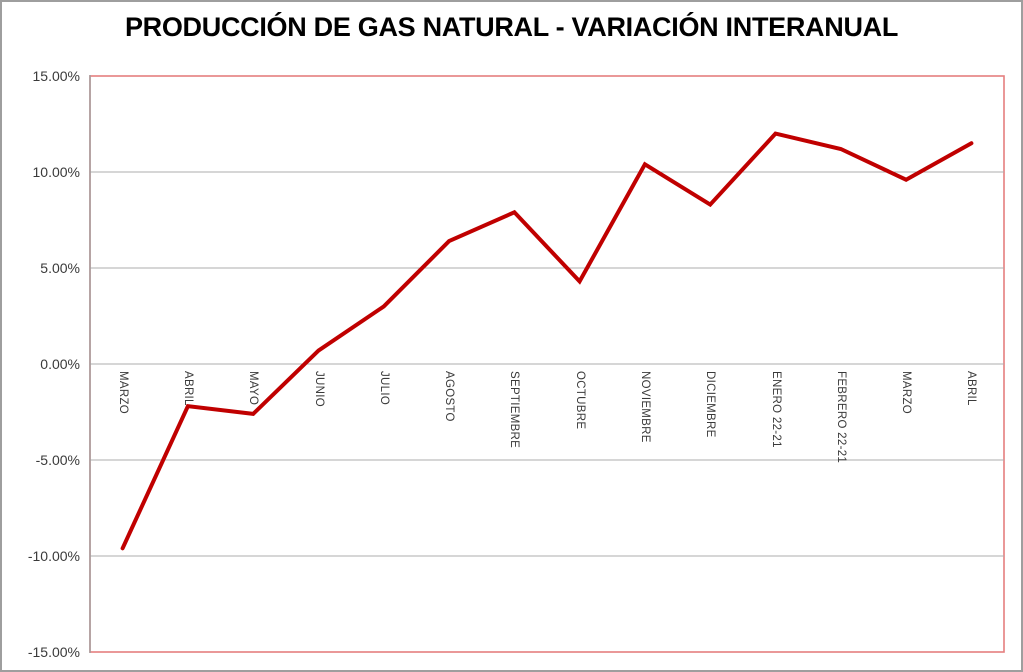 The image size is (1023, 672). Describe the element at coordinates (60, 268) in the screenshot. I see `y-axis-tick-label: 5.00%` at that location.